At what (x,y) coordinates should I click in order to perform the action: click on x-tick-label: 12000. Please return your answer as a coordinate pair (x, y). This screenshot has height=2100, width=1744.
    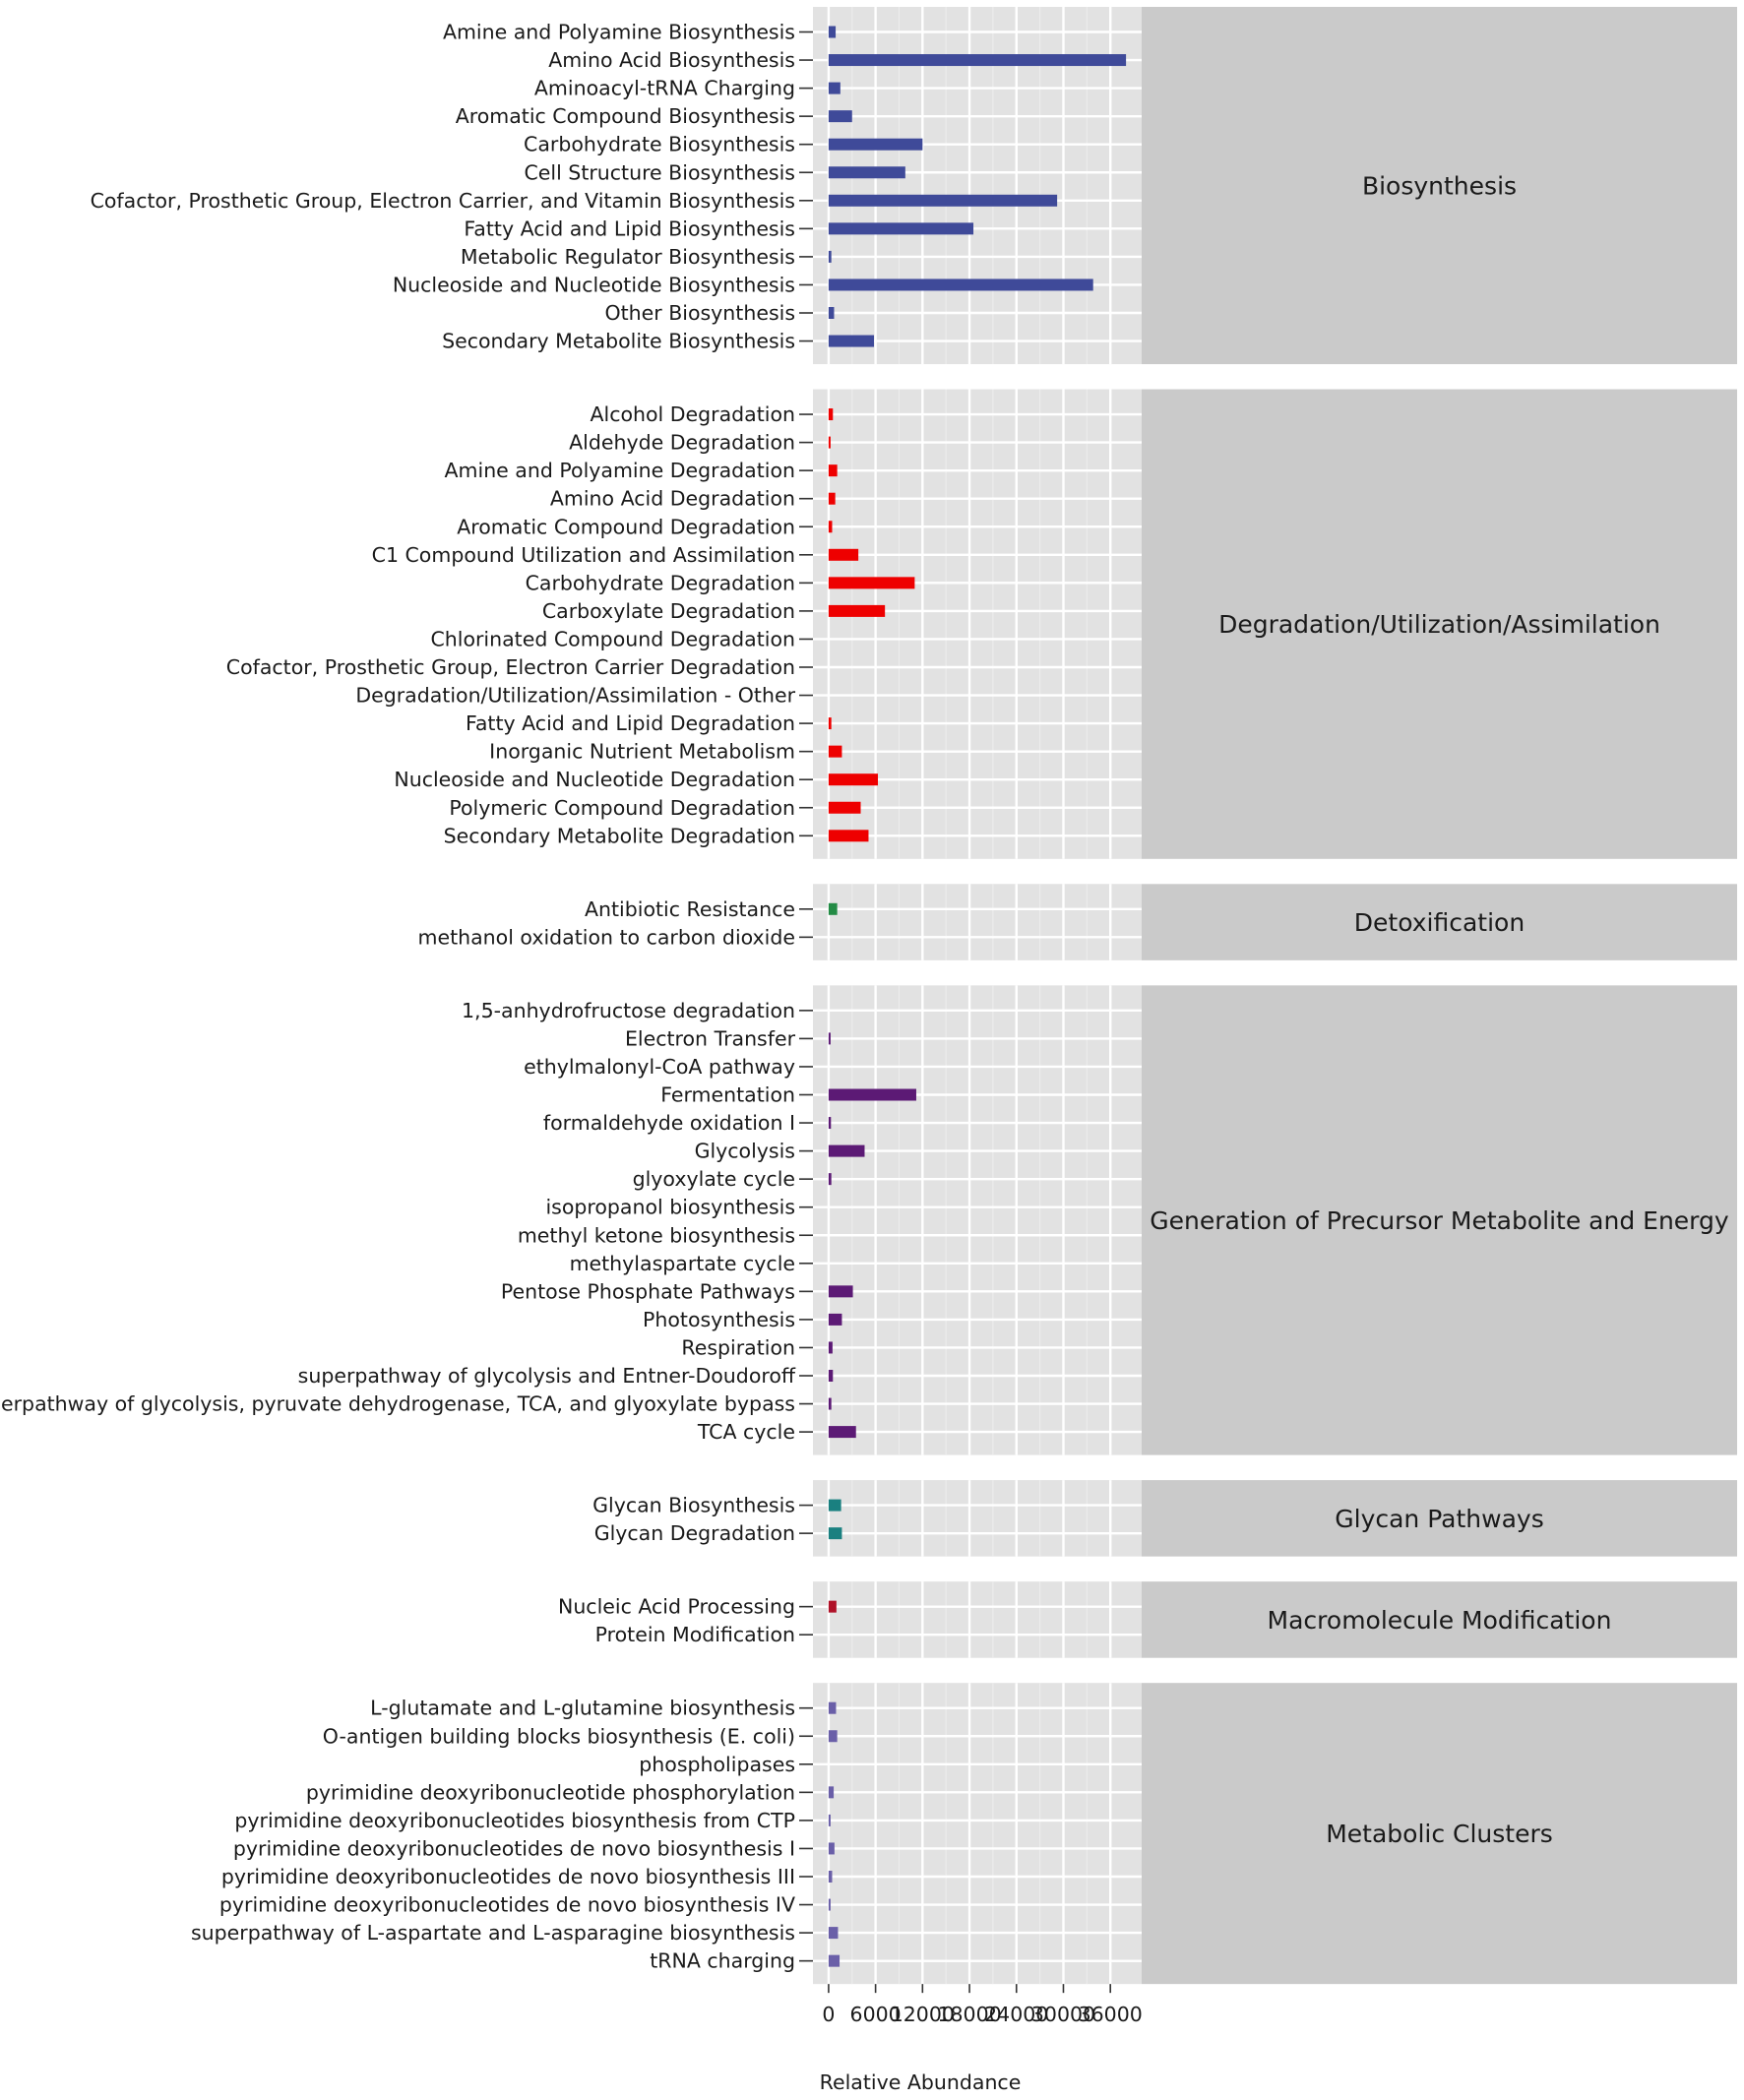
    Looking at the image, I should click on (923, 2014).